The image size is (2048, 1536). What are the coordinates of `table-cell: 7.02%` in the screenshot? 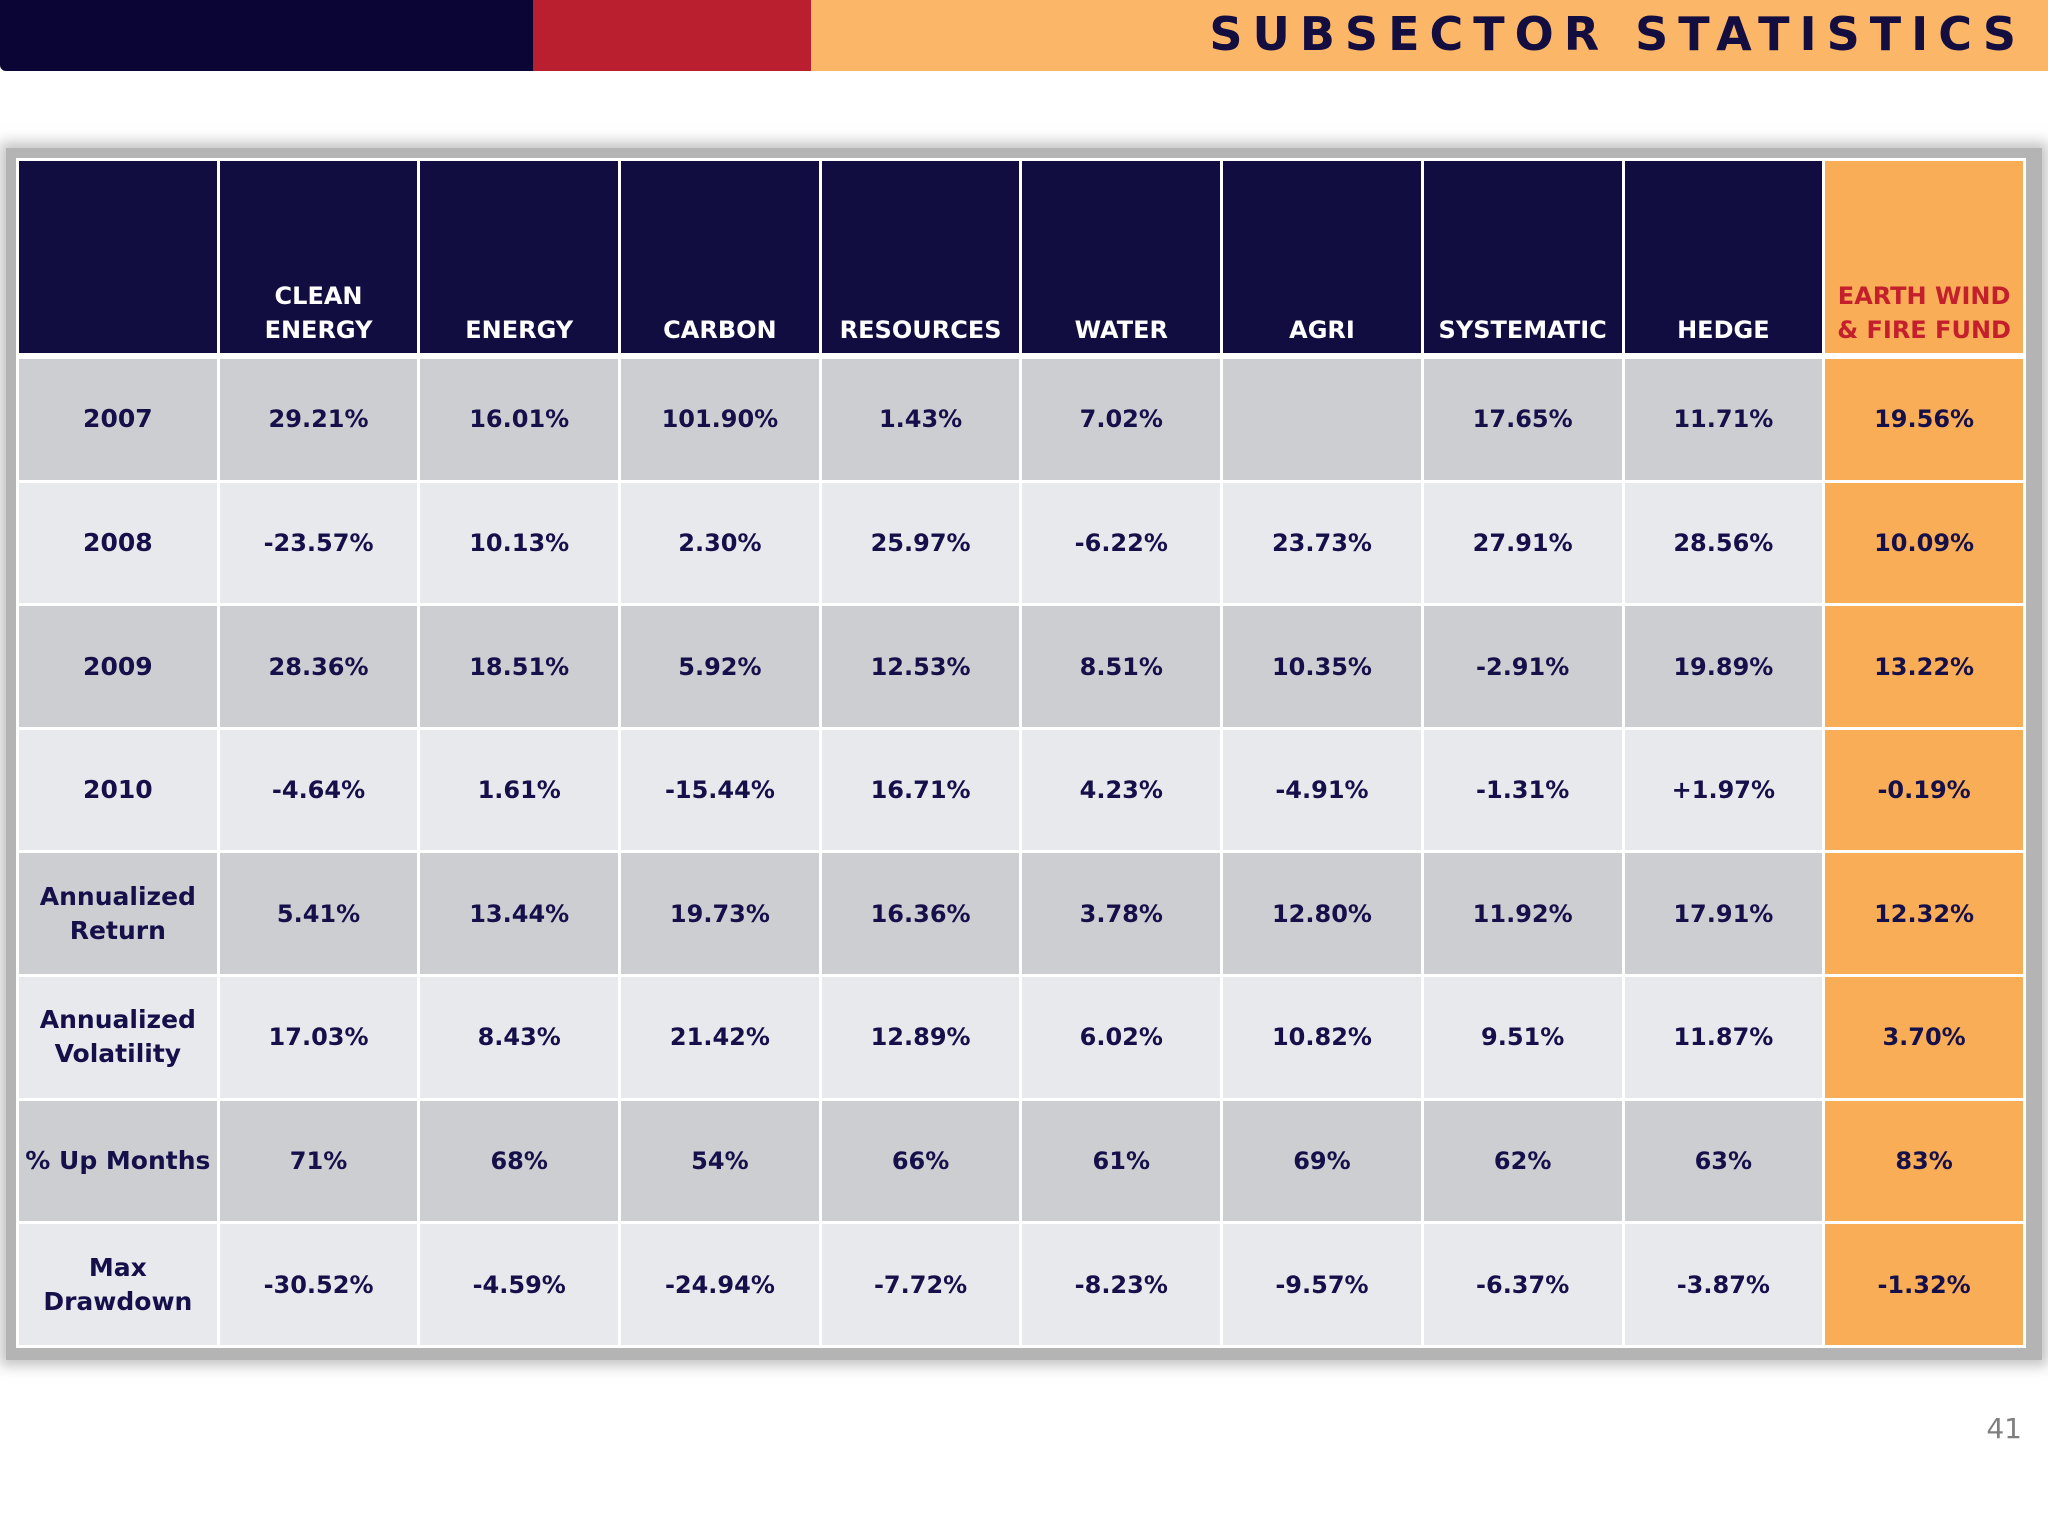 It's located at (1121, 418).